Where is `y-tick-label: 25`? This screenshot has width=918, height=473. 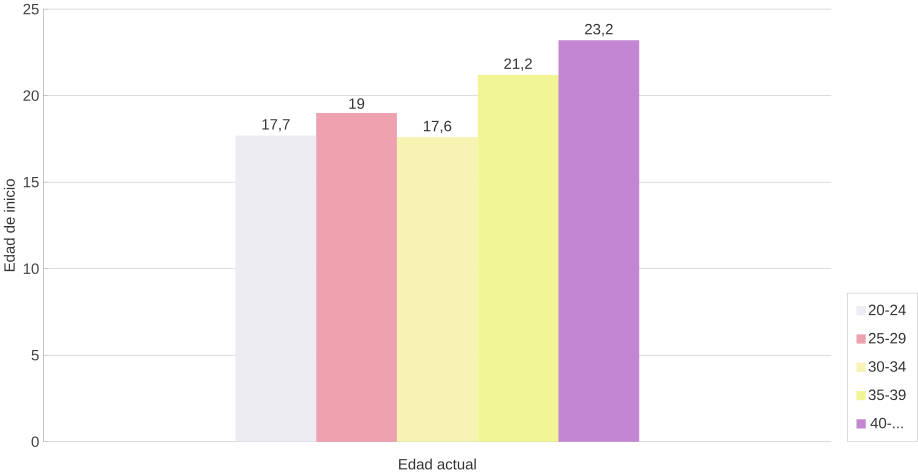 y-tick-label: 25 is located at coordinates (31, 9).